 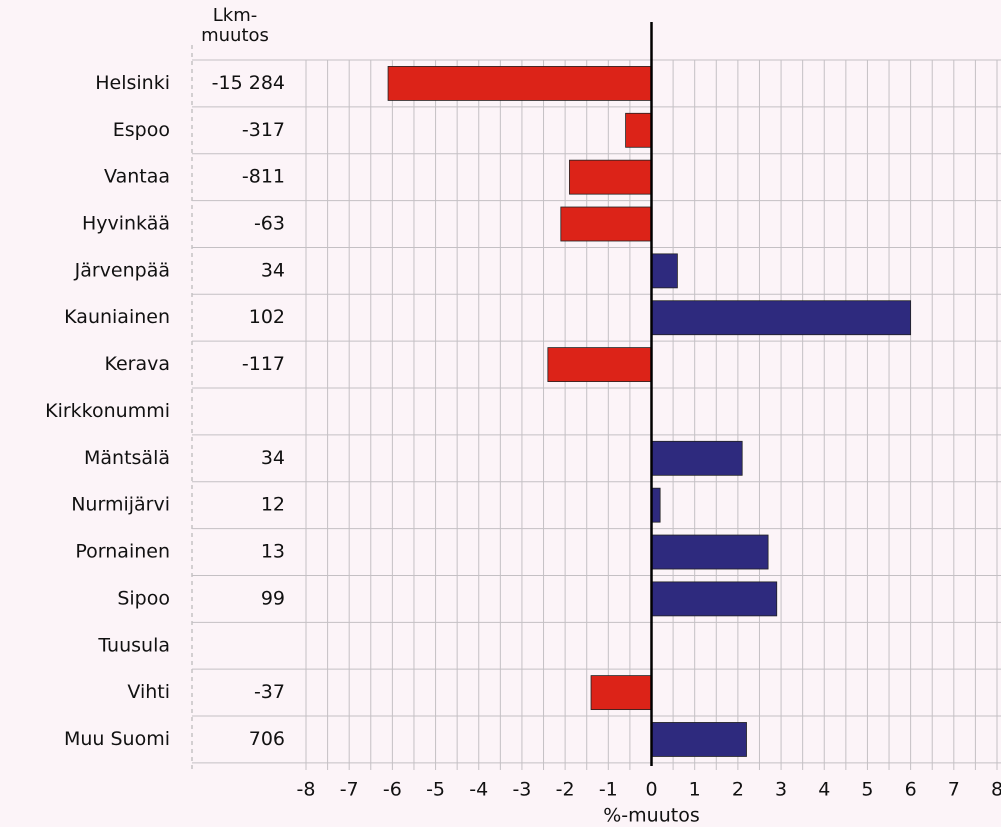 What do you see at coordinates (137, 177) in the screenshot?
I see `category-label: Vantaa` at bounding box center [137, 177].